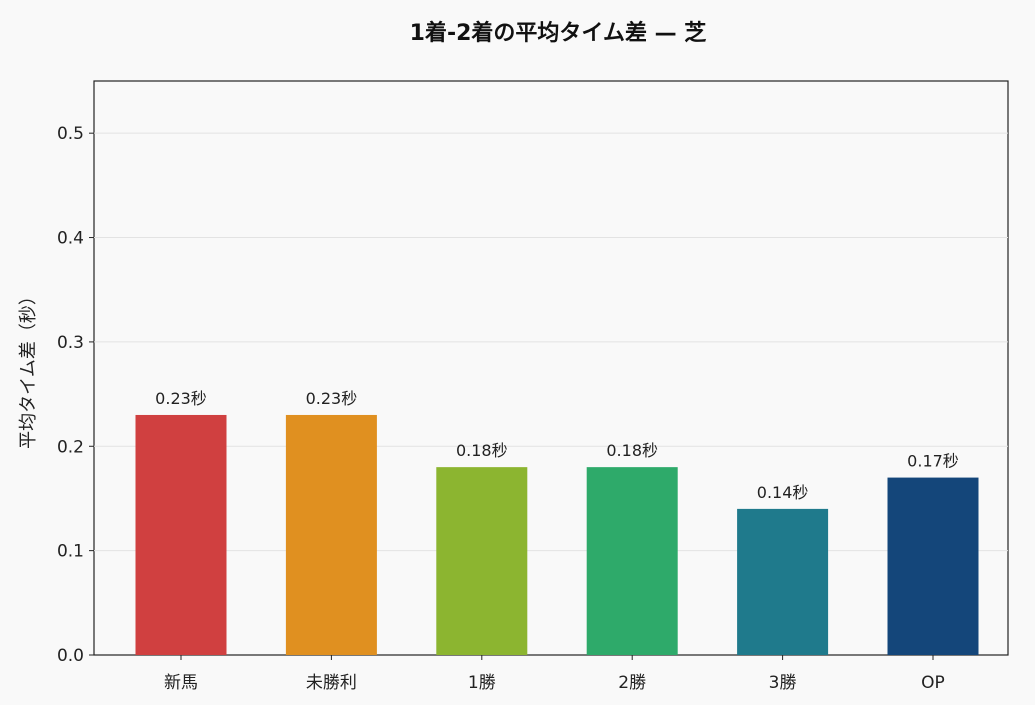 The width and height of the screenshot is (1035, 705). What do you see at coordinates (557, 445) in the screenshot?
I see `data-labels: 0.23秒 0.23秒 0.18秒 0.18秒 0.14秒 0.17秒` at bounding box center [557, 445].